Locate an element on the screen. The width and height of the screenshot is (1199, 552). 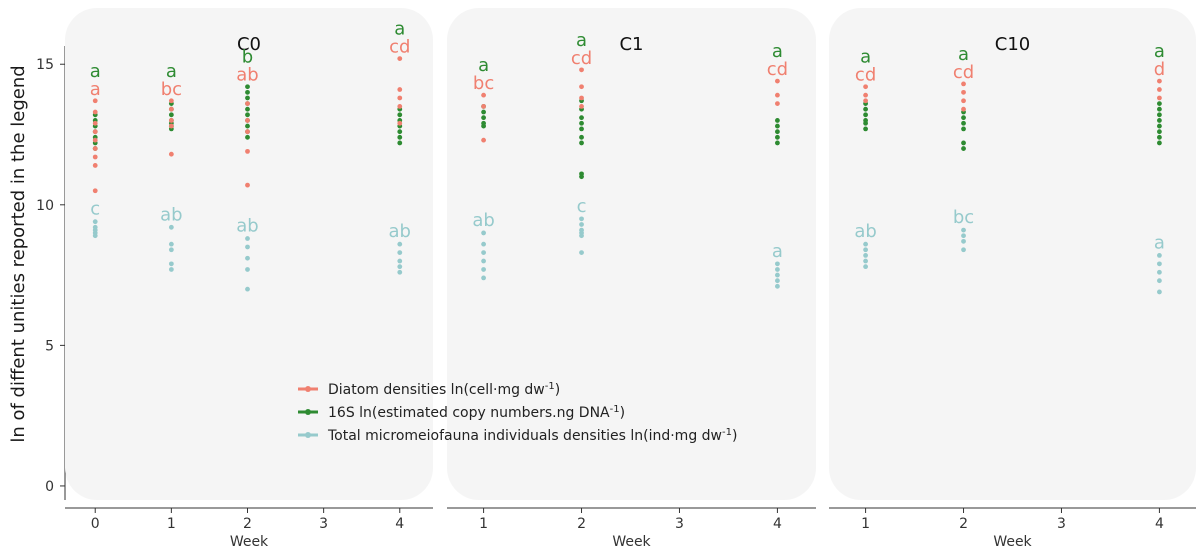
y-tick-label: 15 is located at coordinates (45, 65).